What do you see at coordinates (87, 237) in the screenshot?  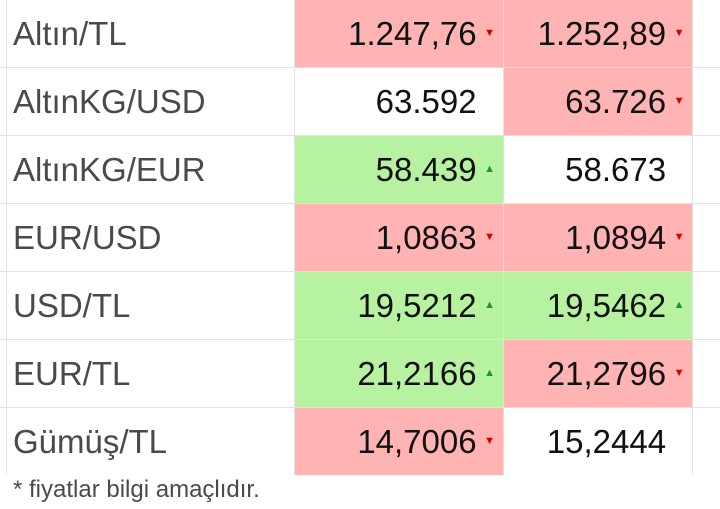 I see `currency-pair-name: EUR/USD` at bounding box center [87, 237].